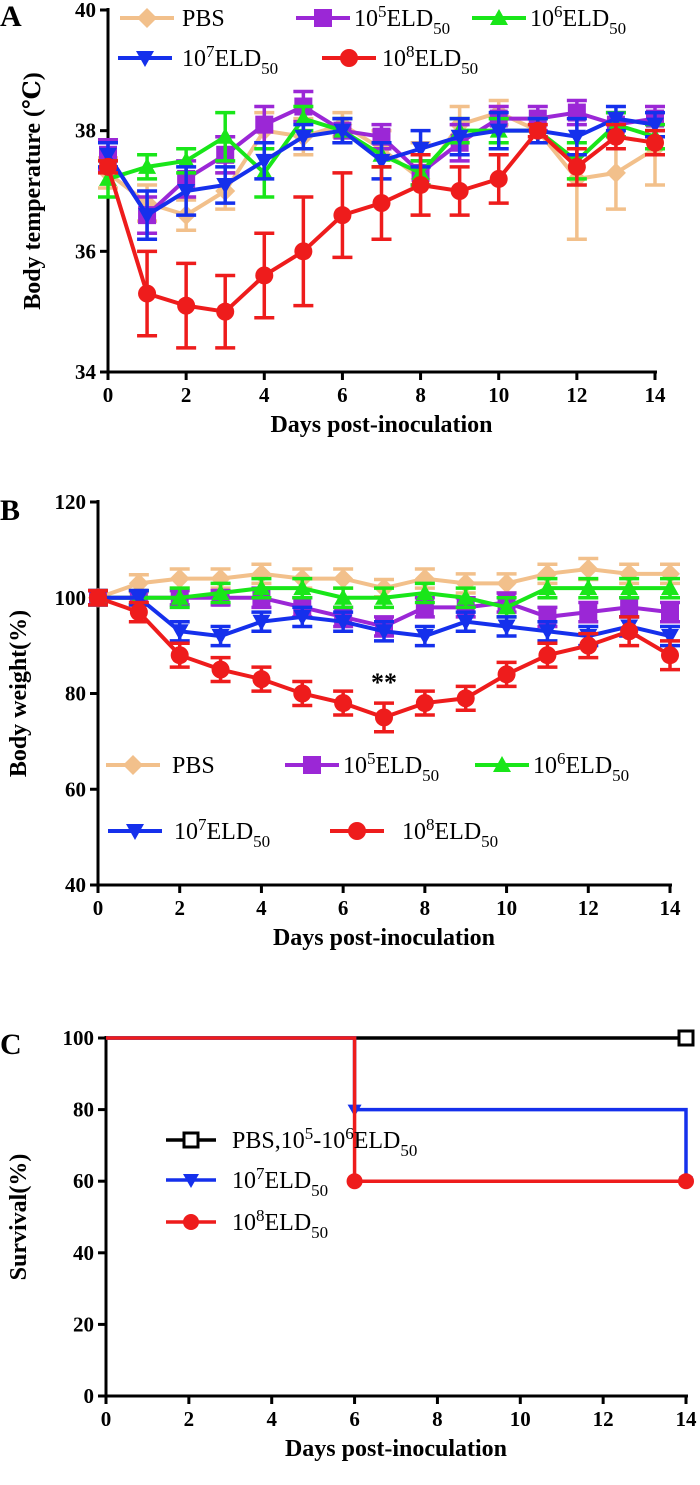 The image size is (700, 1485). What do you see at coordinates (271, 1419) in the screenshot?
I see `x-tick-label: 4` at bounding box center [271, 1419].